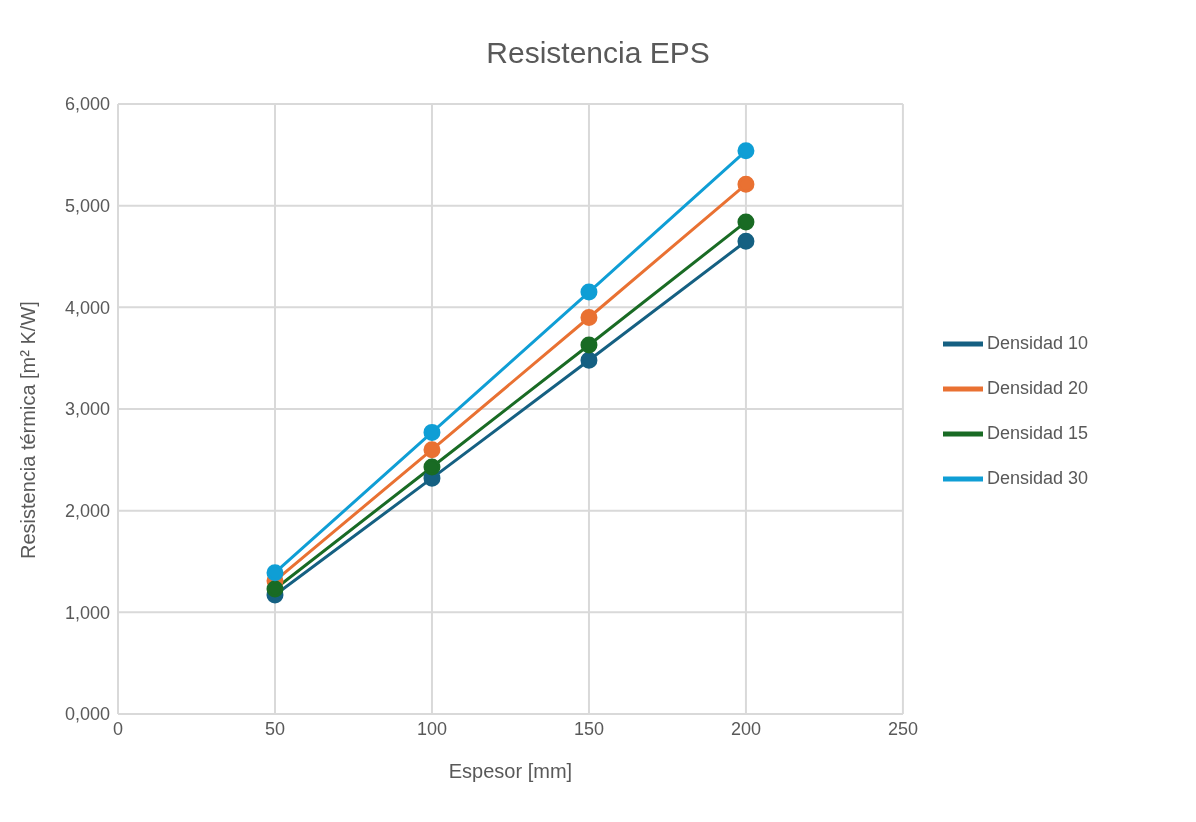 This screenshot has width=1196, height=822. What do you see at coordinates (1037, 433) in the screenshot?
I see `legend-label: Densidad 15` at bounding box center [1037, 433].